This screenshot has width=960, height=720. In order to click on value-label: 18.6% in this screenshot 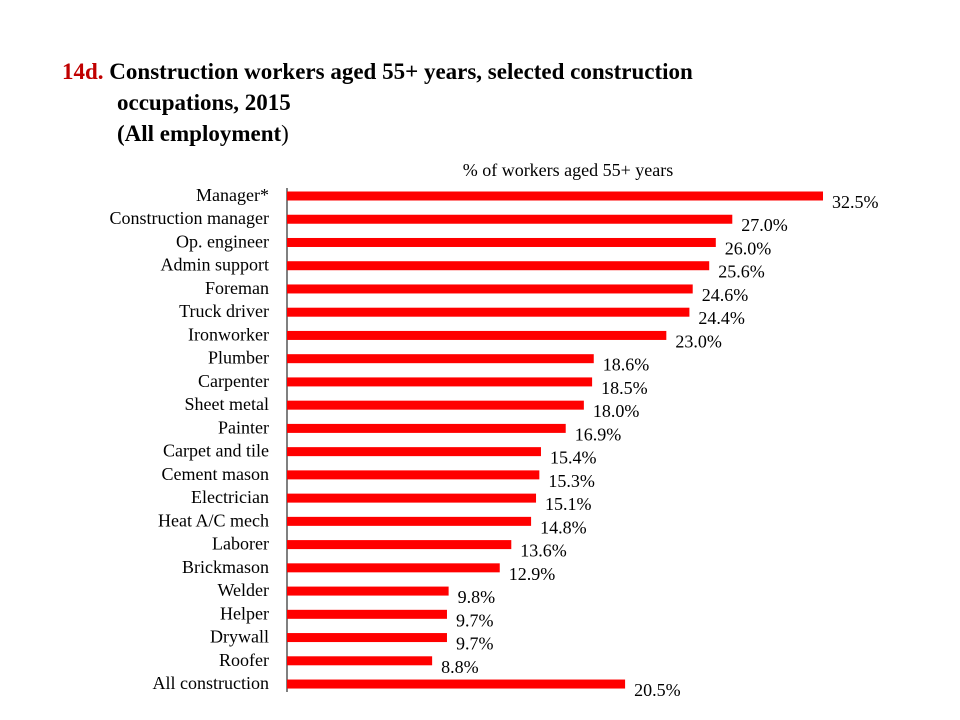, I will do `click(626, 365)`.